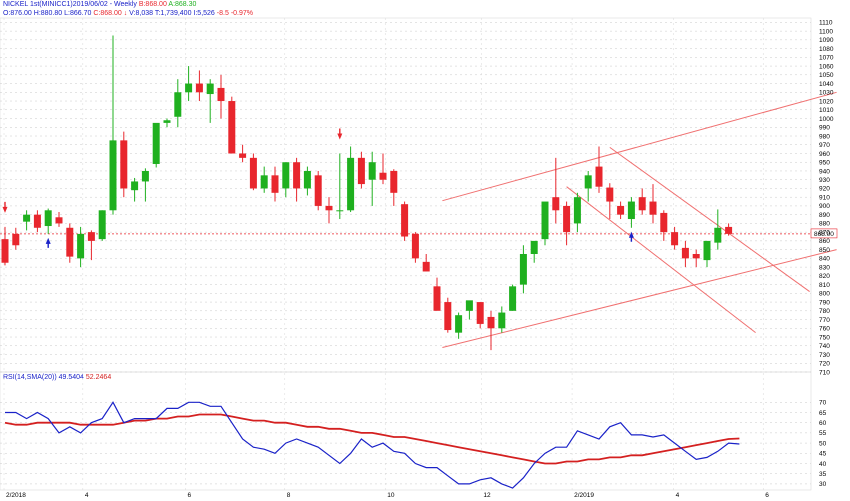 This screenshot has height=501, width=850. What do you see at coordinates (289, 495) in the screenshot?
I see `x-tick-label: 8` at bounding box center [289, 495].